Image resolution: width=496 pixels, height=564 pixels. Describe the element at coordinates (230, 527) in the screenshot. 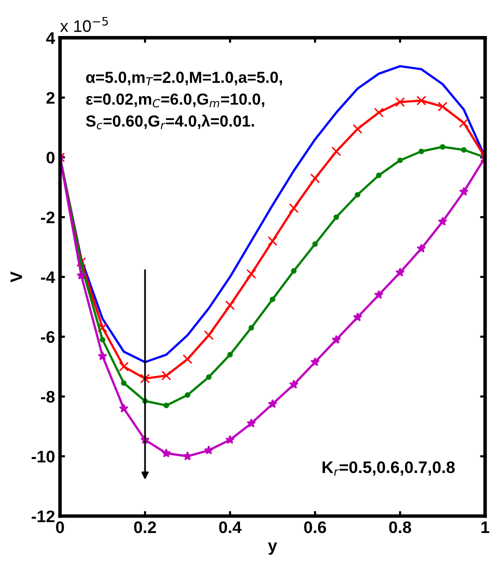

I see `x-tick-label: 0.4` at that location.